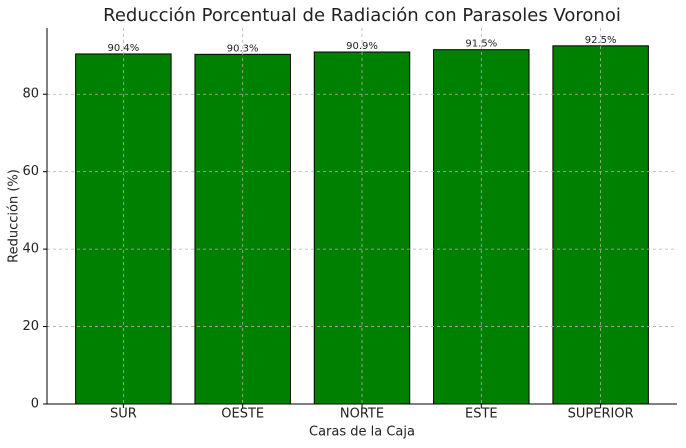 The width and height of the screenshot is (686, 448). I want to click on x-axis-label: Caras de la Caja, so click(362, 432).